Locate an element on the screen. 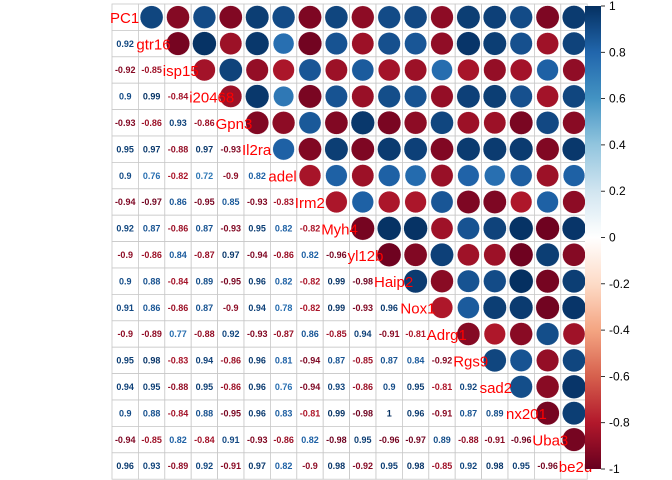  correlation-value: 0.92 is located at coordinates (205, 466).